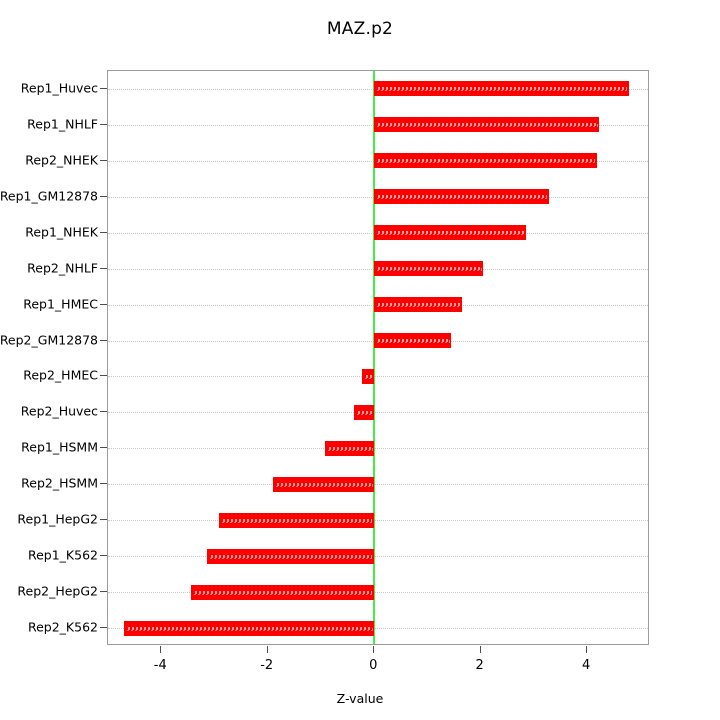 Image resolution: width=720 pixels, height=720 pixels. I want to click on x-axis-tick-label: -4, so click(160, 665).